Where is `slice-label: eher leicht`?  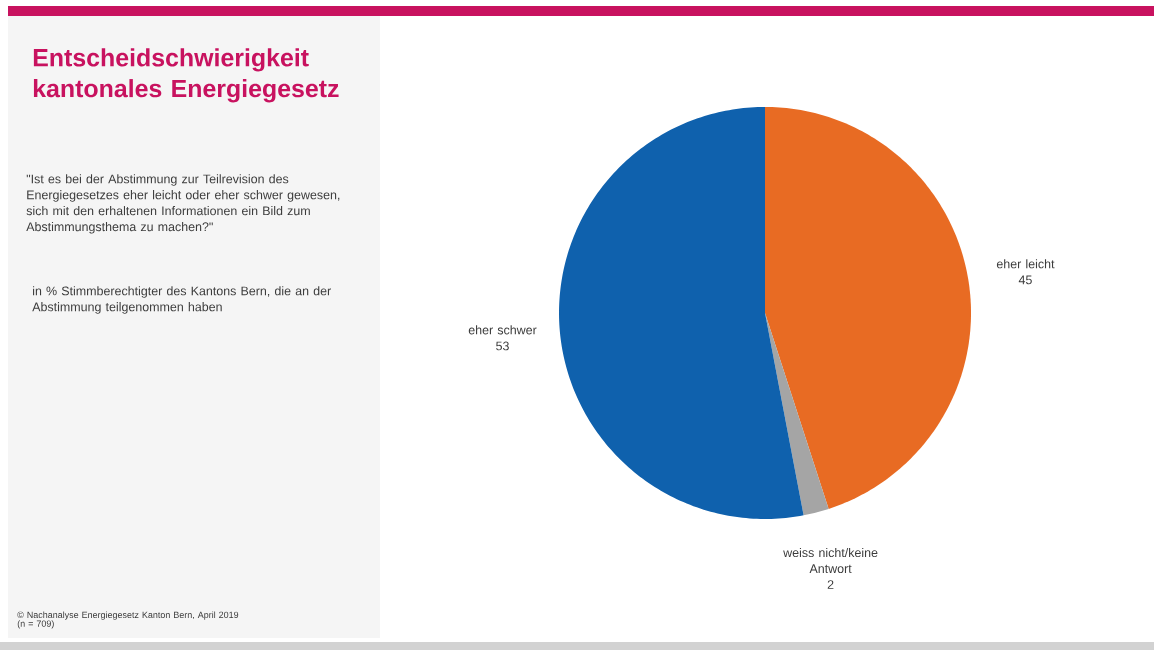
slice-label: eher leicht is located at coordinates (1025, 264).